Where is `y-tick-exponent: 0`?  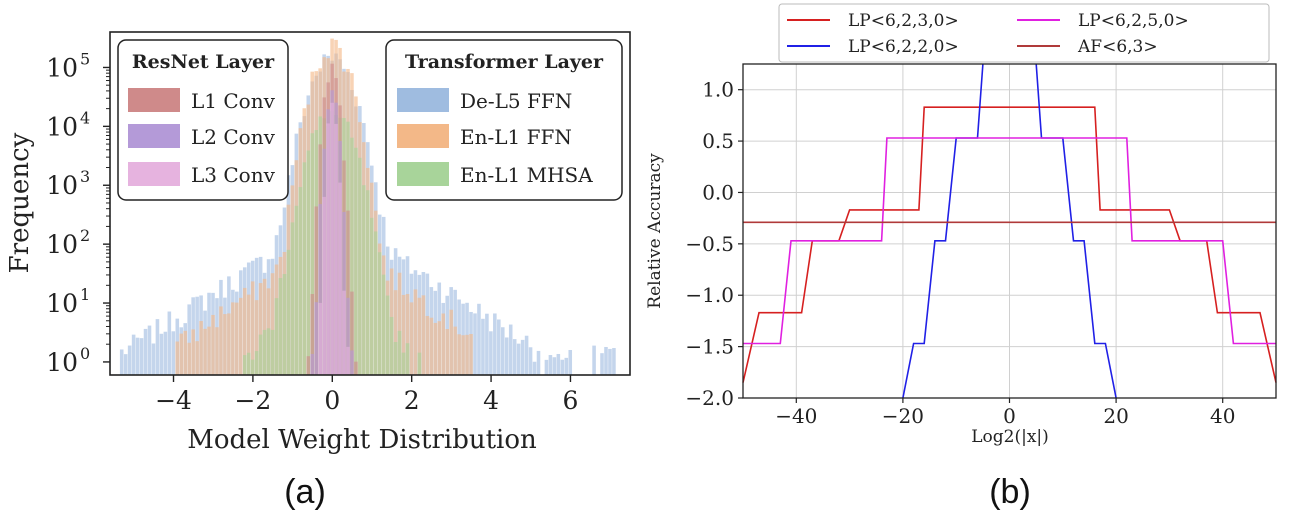 y-tick-exponent: 0 is located at coordinates (85, 353).